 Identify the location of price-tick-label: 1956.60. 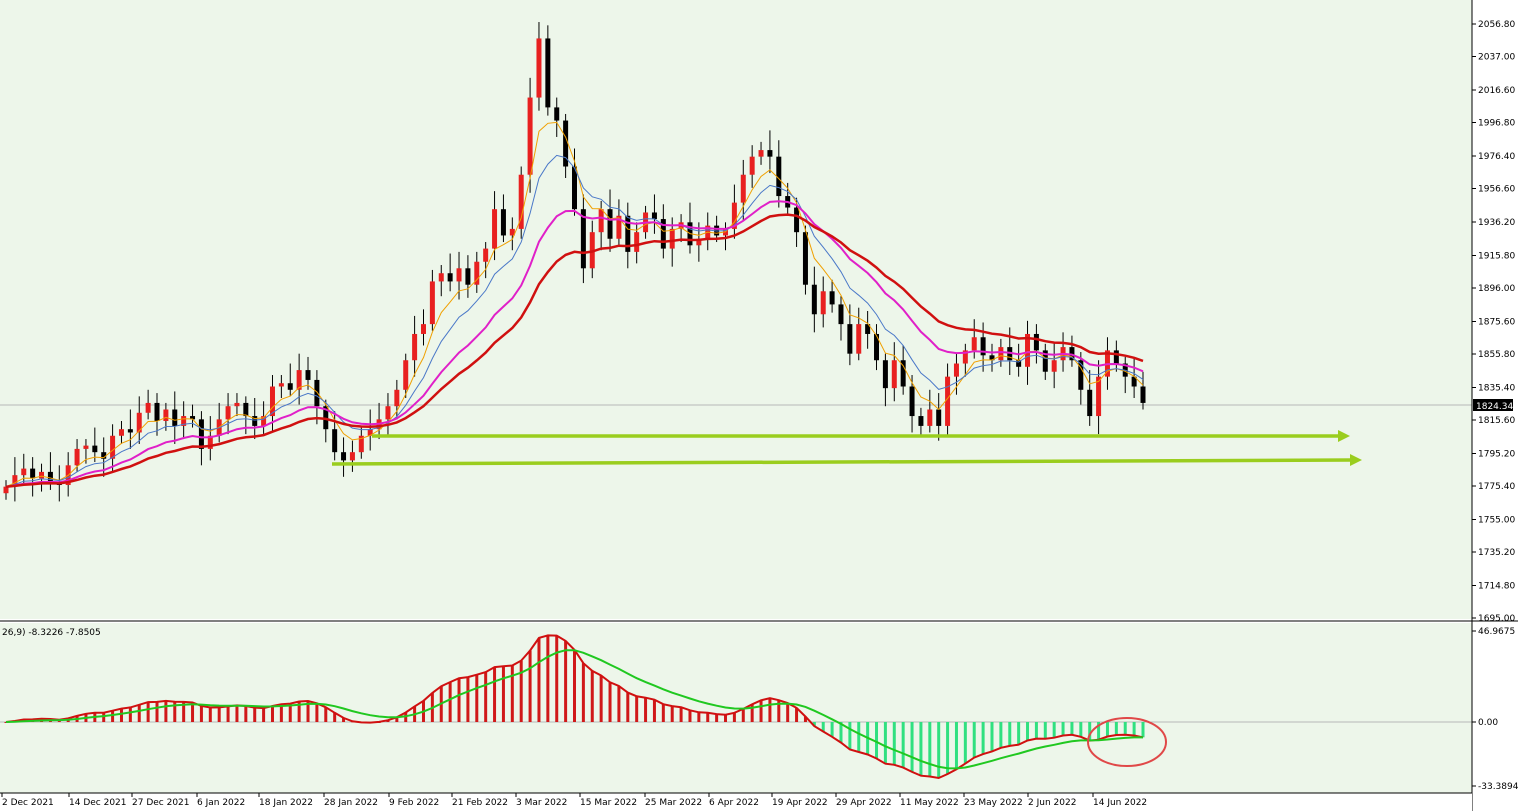
(1496, 190).